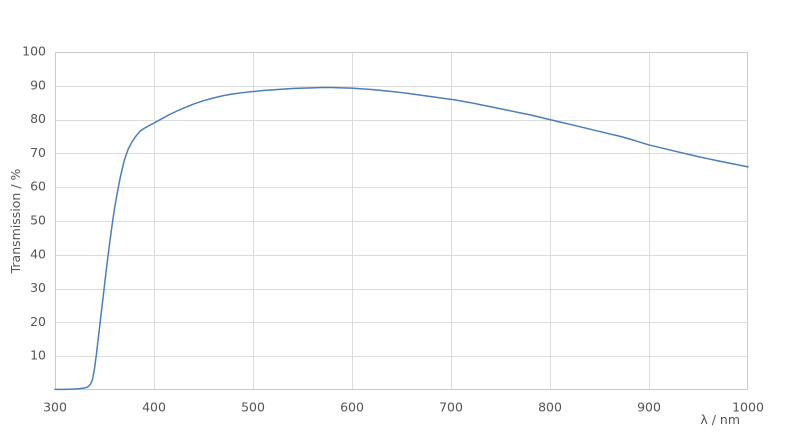 This screenshot has height=446, width=800. What do you see at coordinates (38, 186) in the screenshot?
I see `y-tick-label: 60` at bounding box center [38, 186].